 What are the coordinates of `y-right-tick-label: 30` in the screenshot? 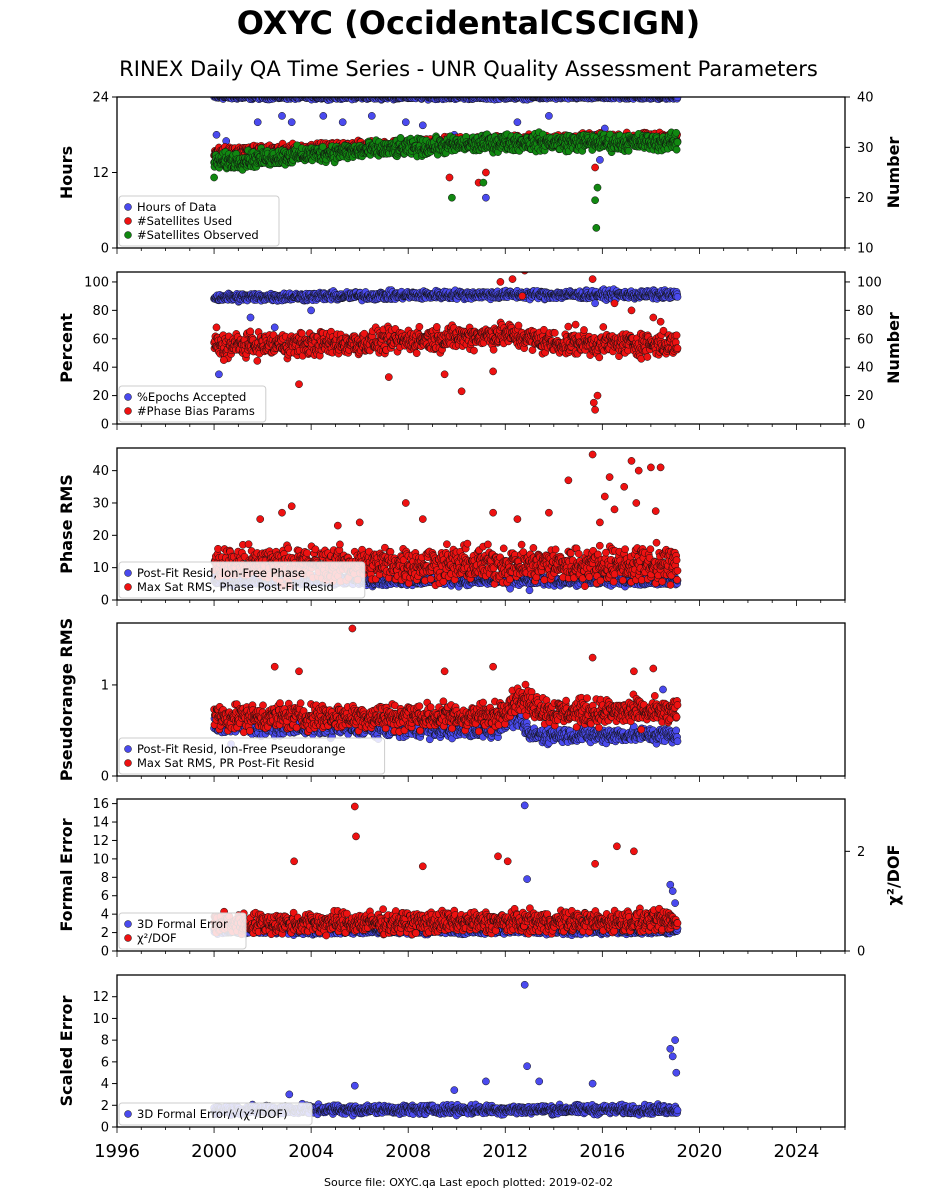 It's located at (865, 148).